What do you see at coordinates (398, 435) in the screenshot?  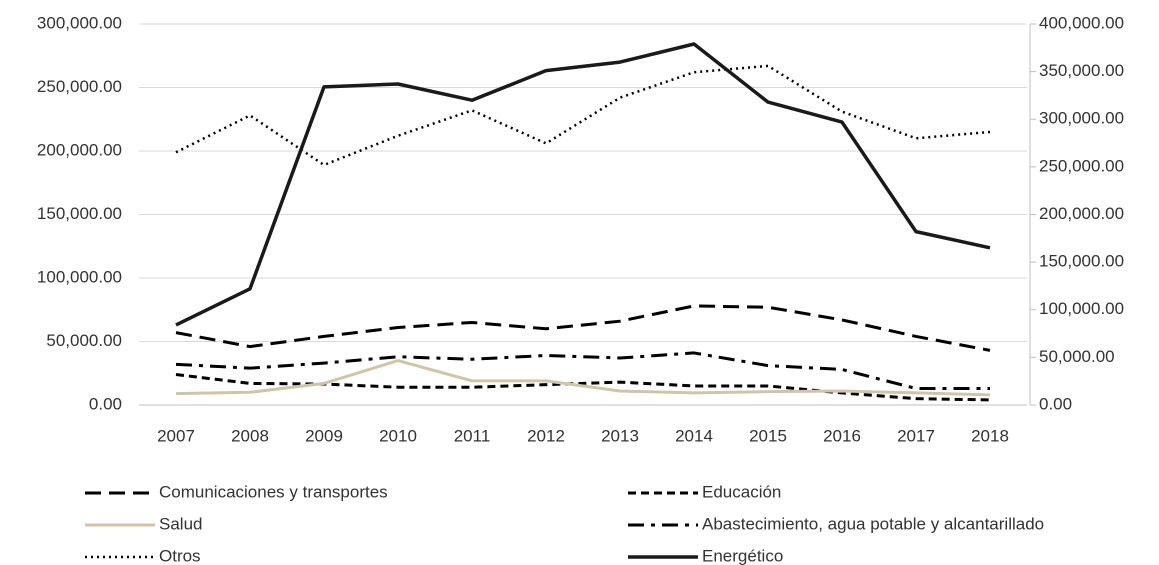 I see `x-tick-label: 2010` at bounding box center [398, 435].